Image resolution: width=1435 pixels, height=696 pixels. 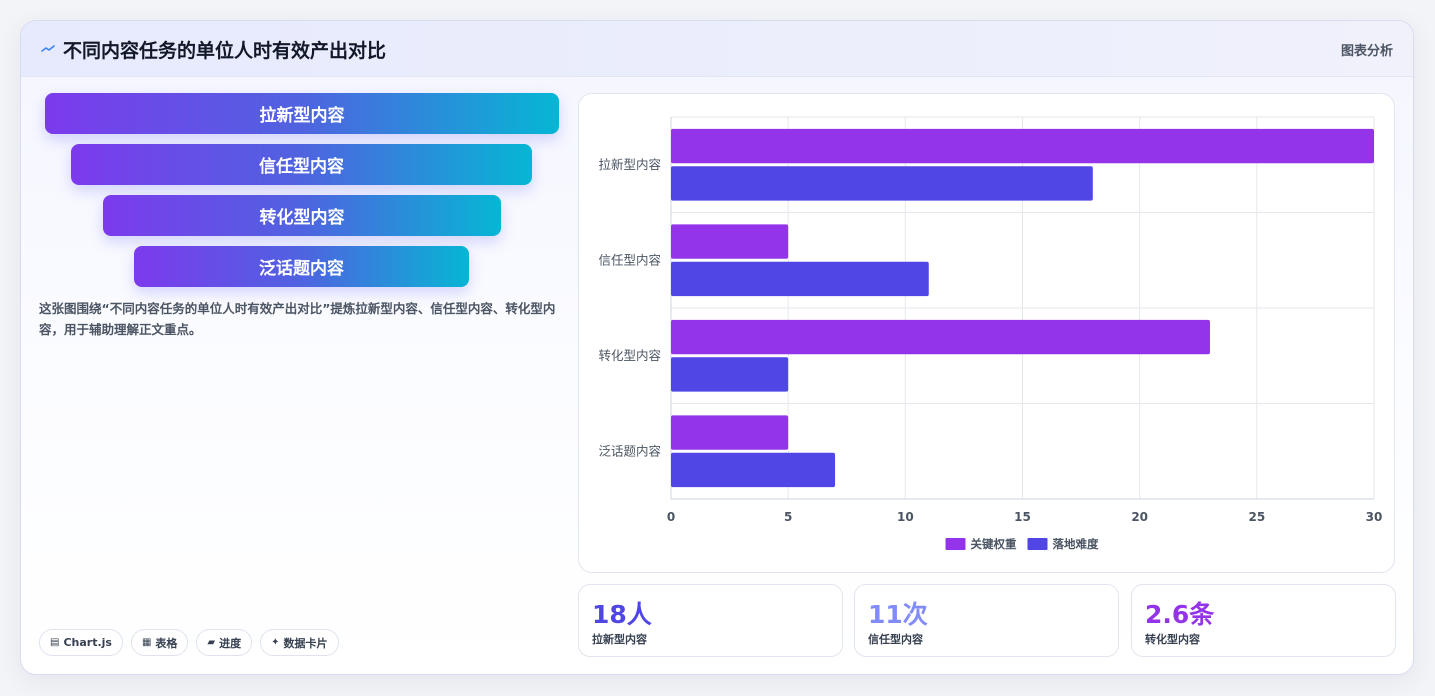 What do you see at coordinates (1076, 544) in the screenshot?
I see `legend-label: 落地难度` at bounding box center [1076, 544].